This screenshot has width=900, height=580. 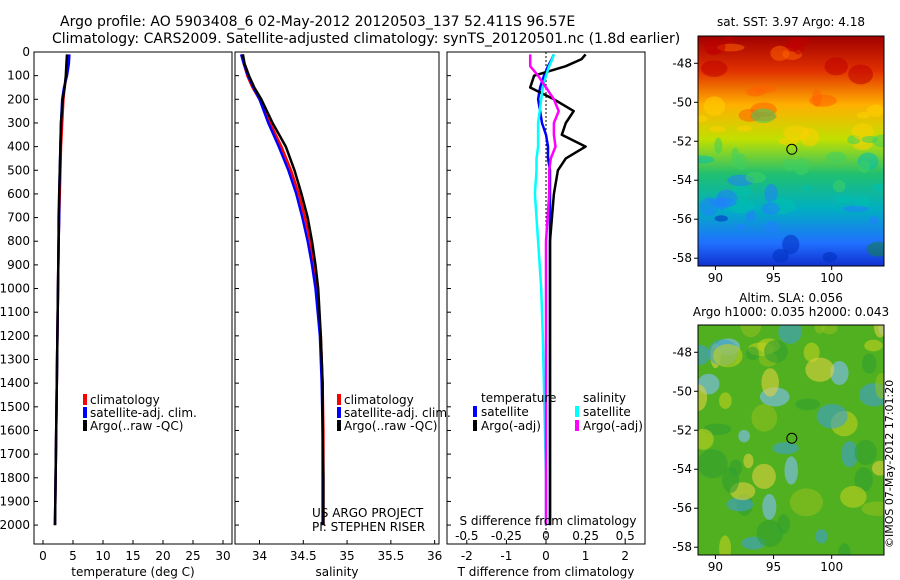 What do you see at coordinates (682, 141) in the screenshot?
I see `map-y-tick-label: -52` at bounding box center [682, 141].